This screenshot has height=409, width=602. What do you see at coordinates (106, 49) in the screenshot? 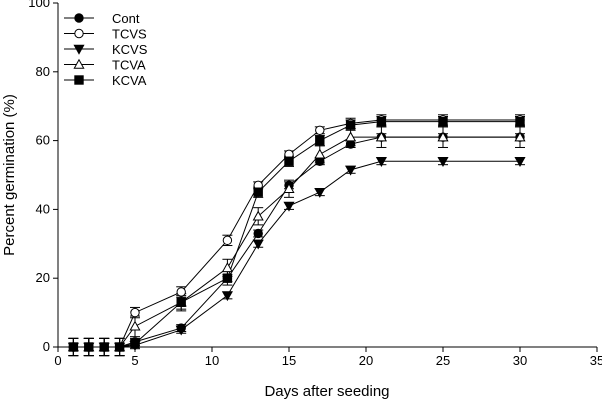
I see `legend-item-kcvs: KCVS` at bounding box center [106, 49].